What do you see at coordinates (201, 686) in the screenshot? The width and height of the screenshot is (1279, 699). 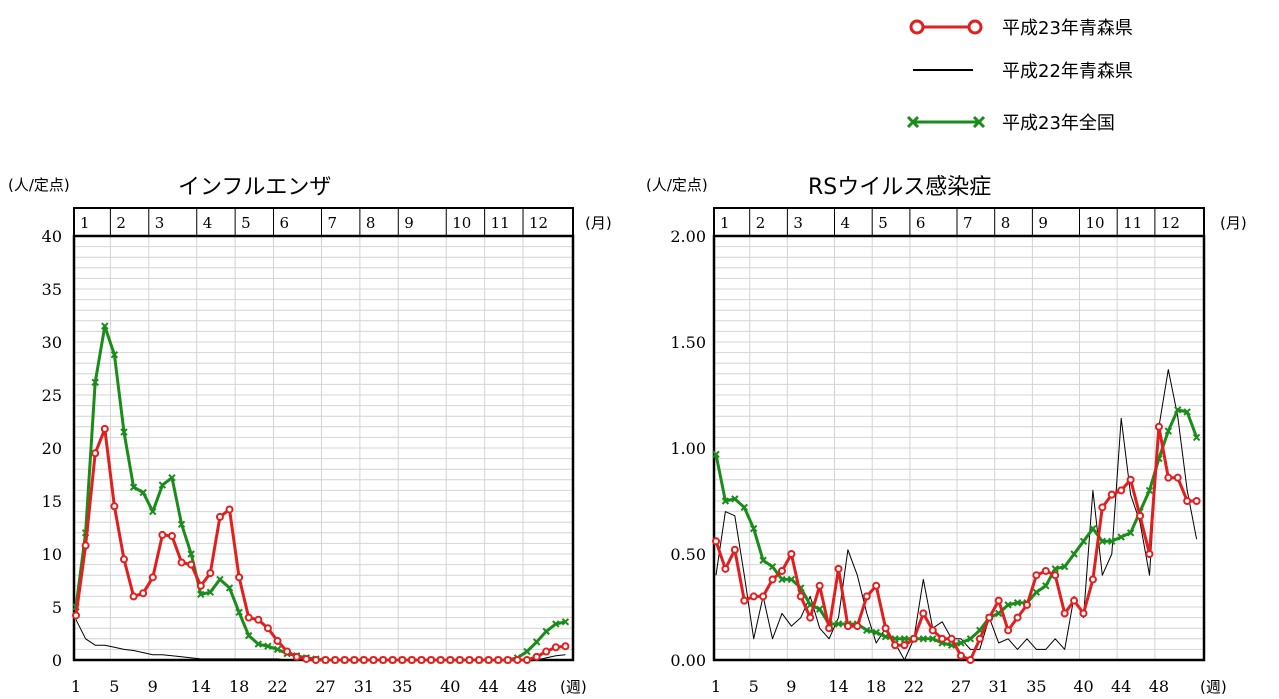 I see `x-tick-label: 14` at bounding box center [201, 686].